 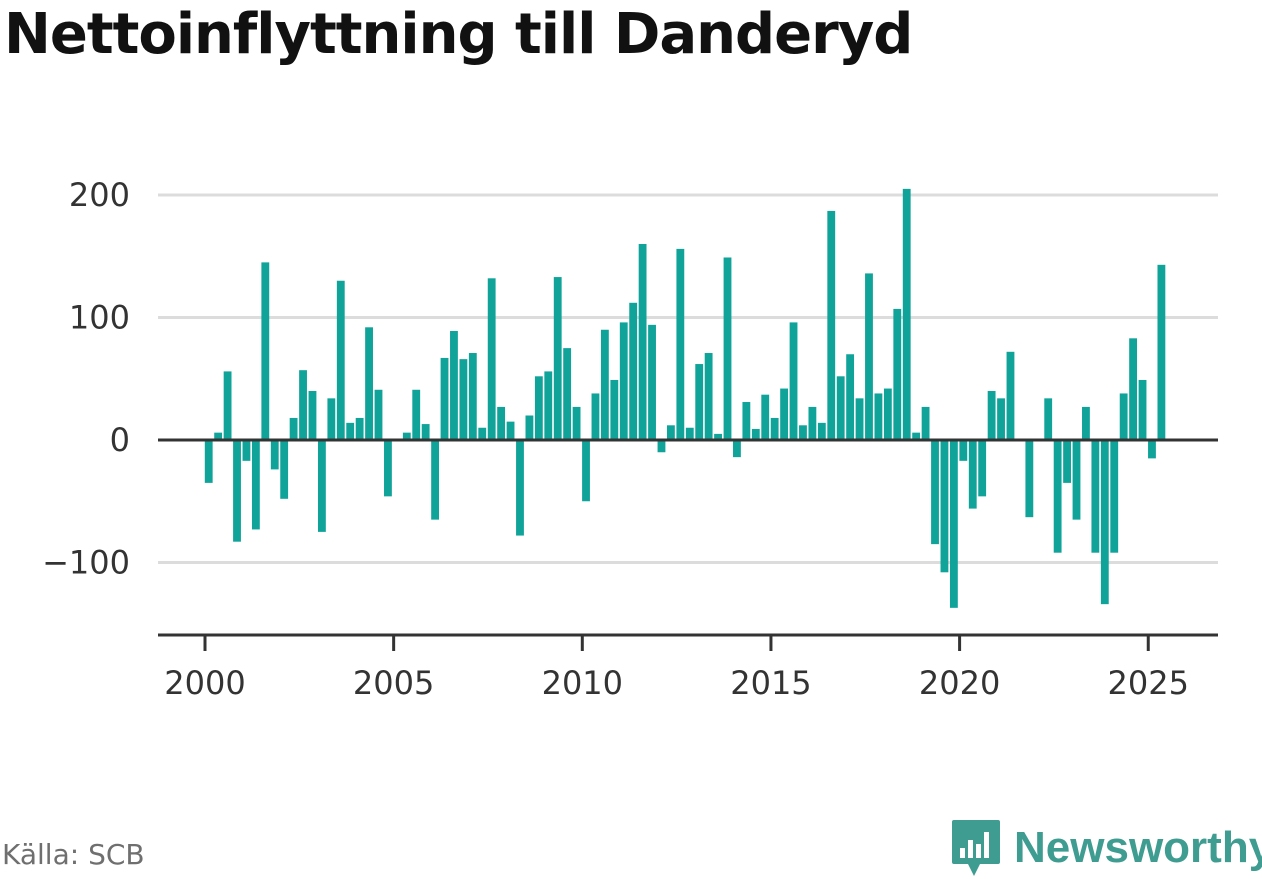 I want to click on x-axis, so click(x=688, y=642).